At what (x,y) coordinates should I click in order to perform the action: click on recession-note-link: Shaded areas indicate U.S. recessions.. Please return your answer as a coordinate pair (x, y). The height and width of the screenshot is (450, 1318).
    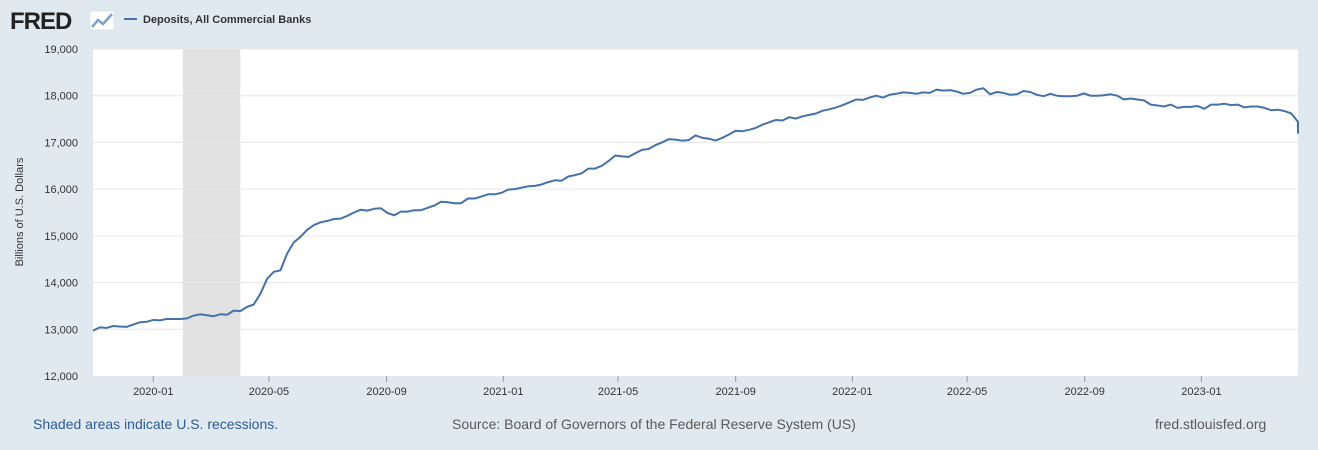
    Looking at the image, I should click on (156, 424).